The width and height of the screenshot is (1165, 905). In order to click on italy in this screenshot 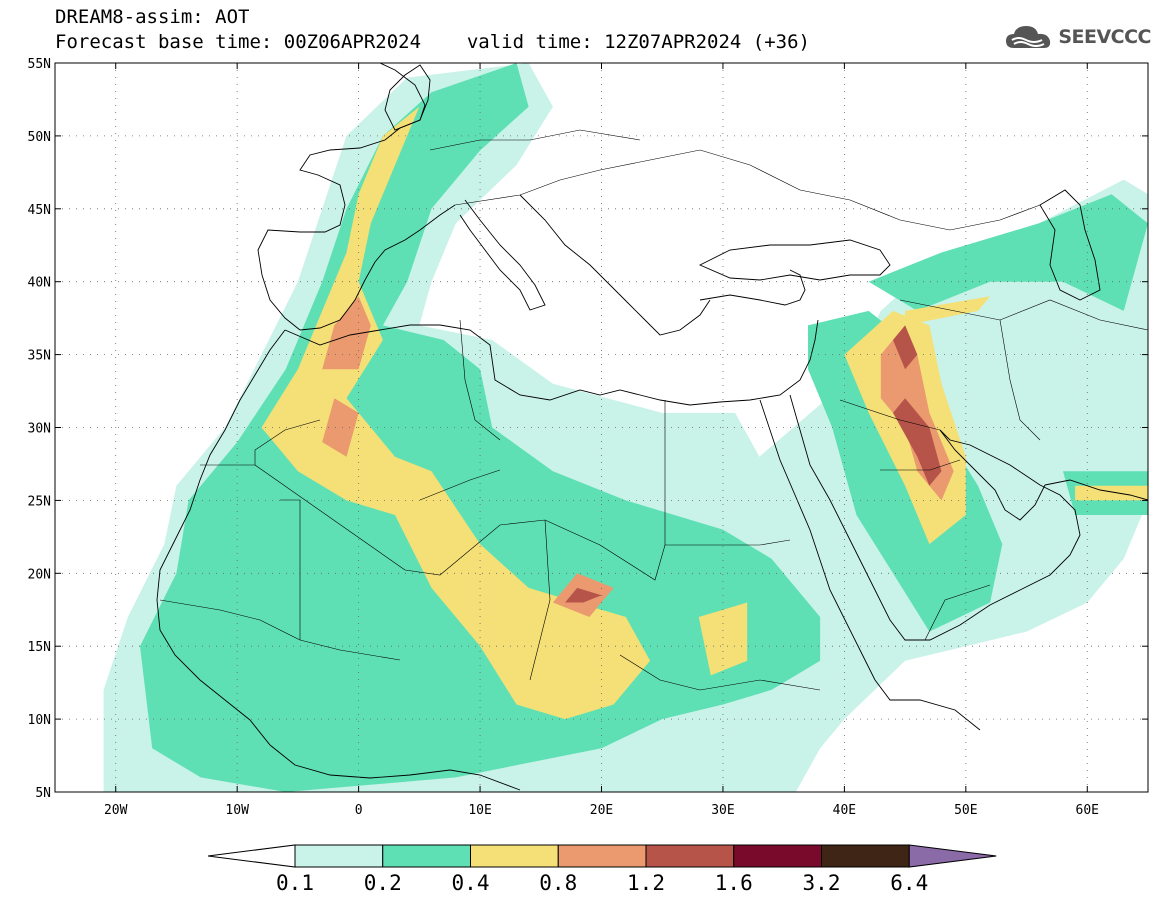, I will do `click(502, 255)`.